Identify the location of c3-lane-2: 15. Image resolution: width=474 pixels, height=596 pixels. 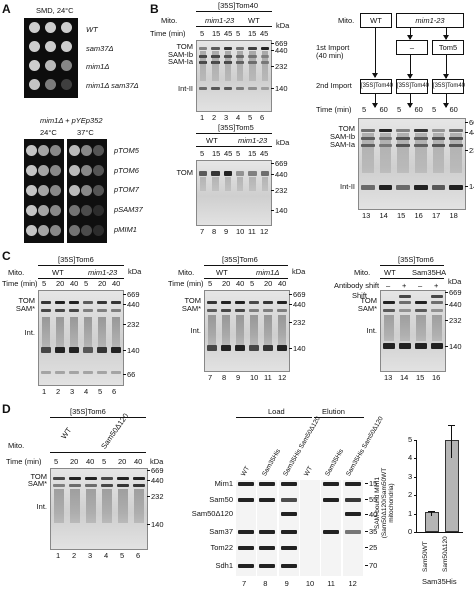
(420, 377).